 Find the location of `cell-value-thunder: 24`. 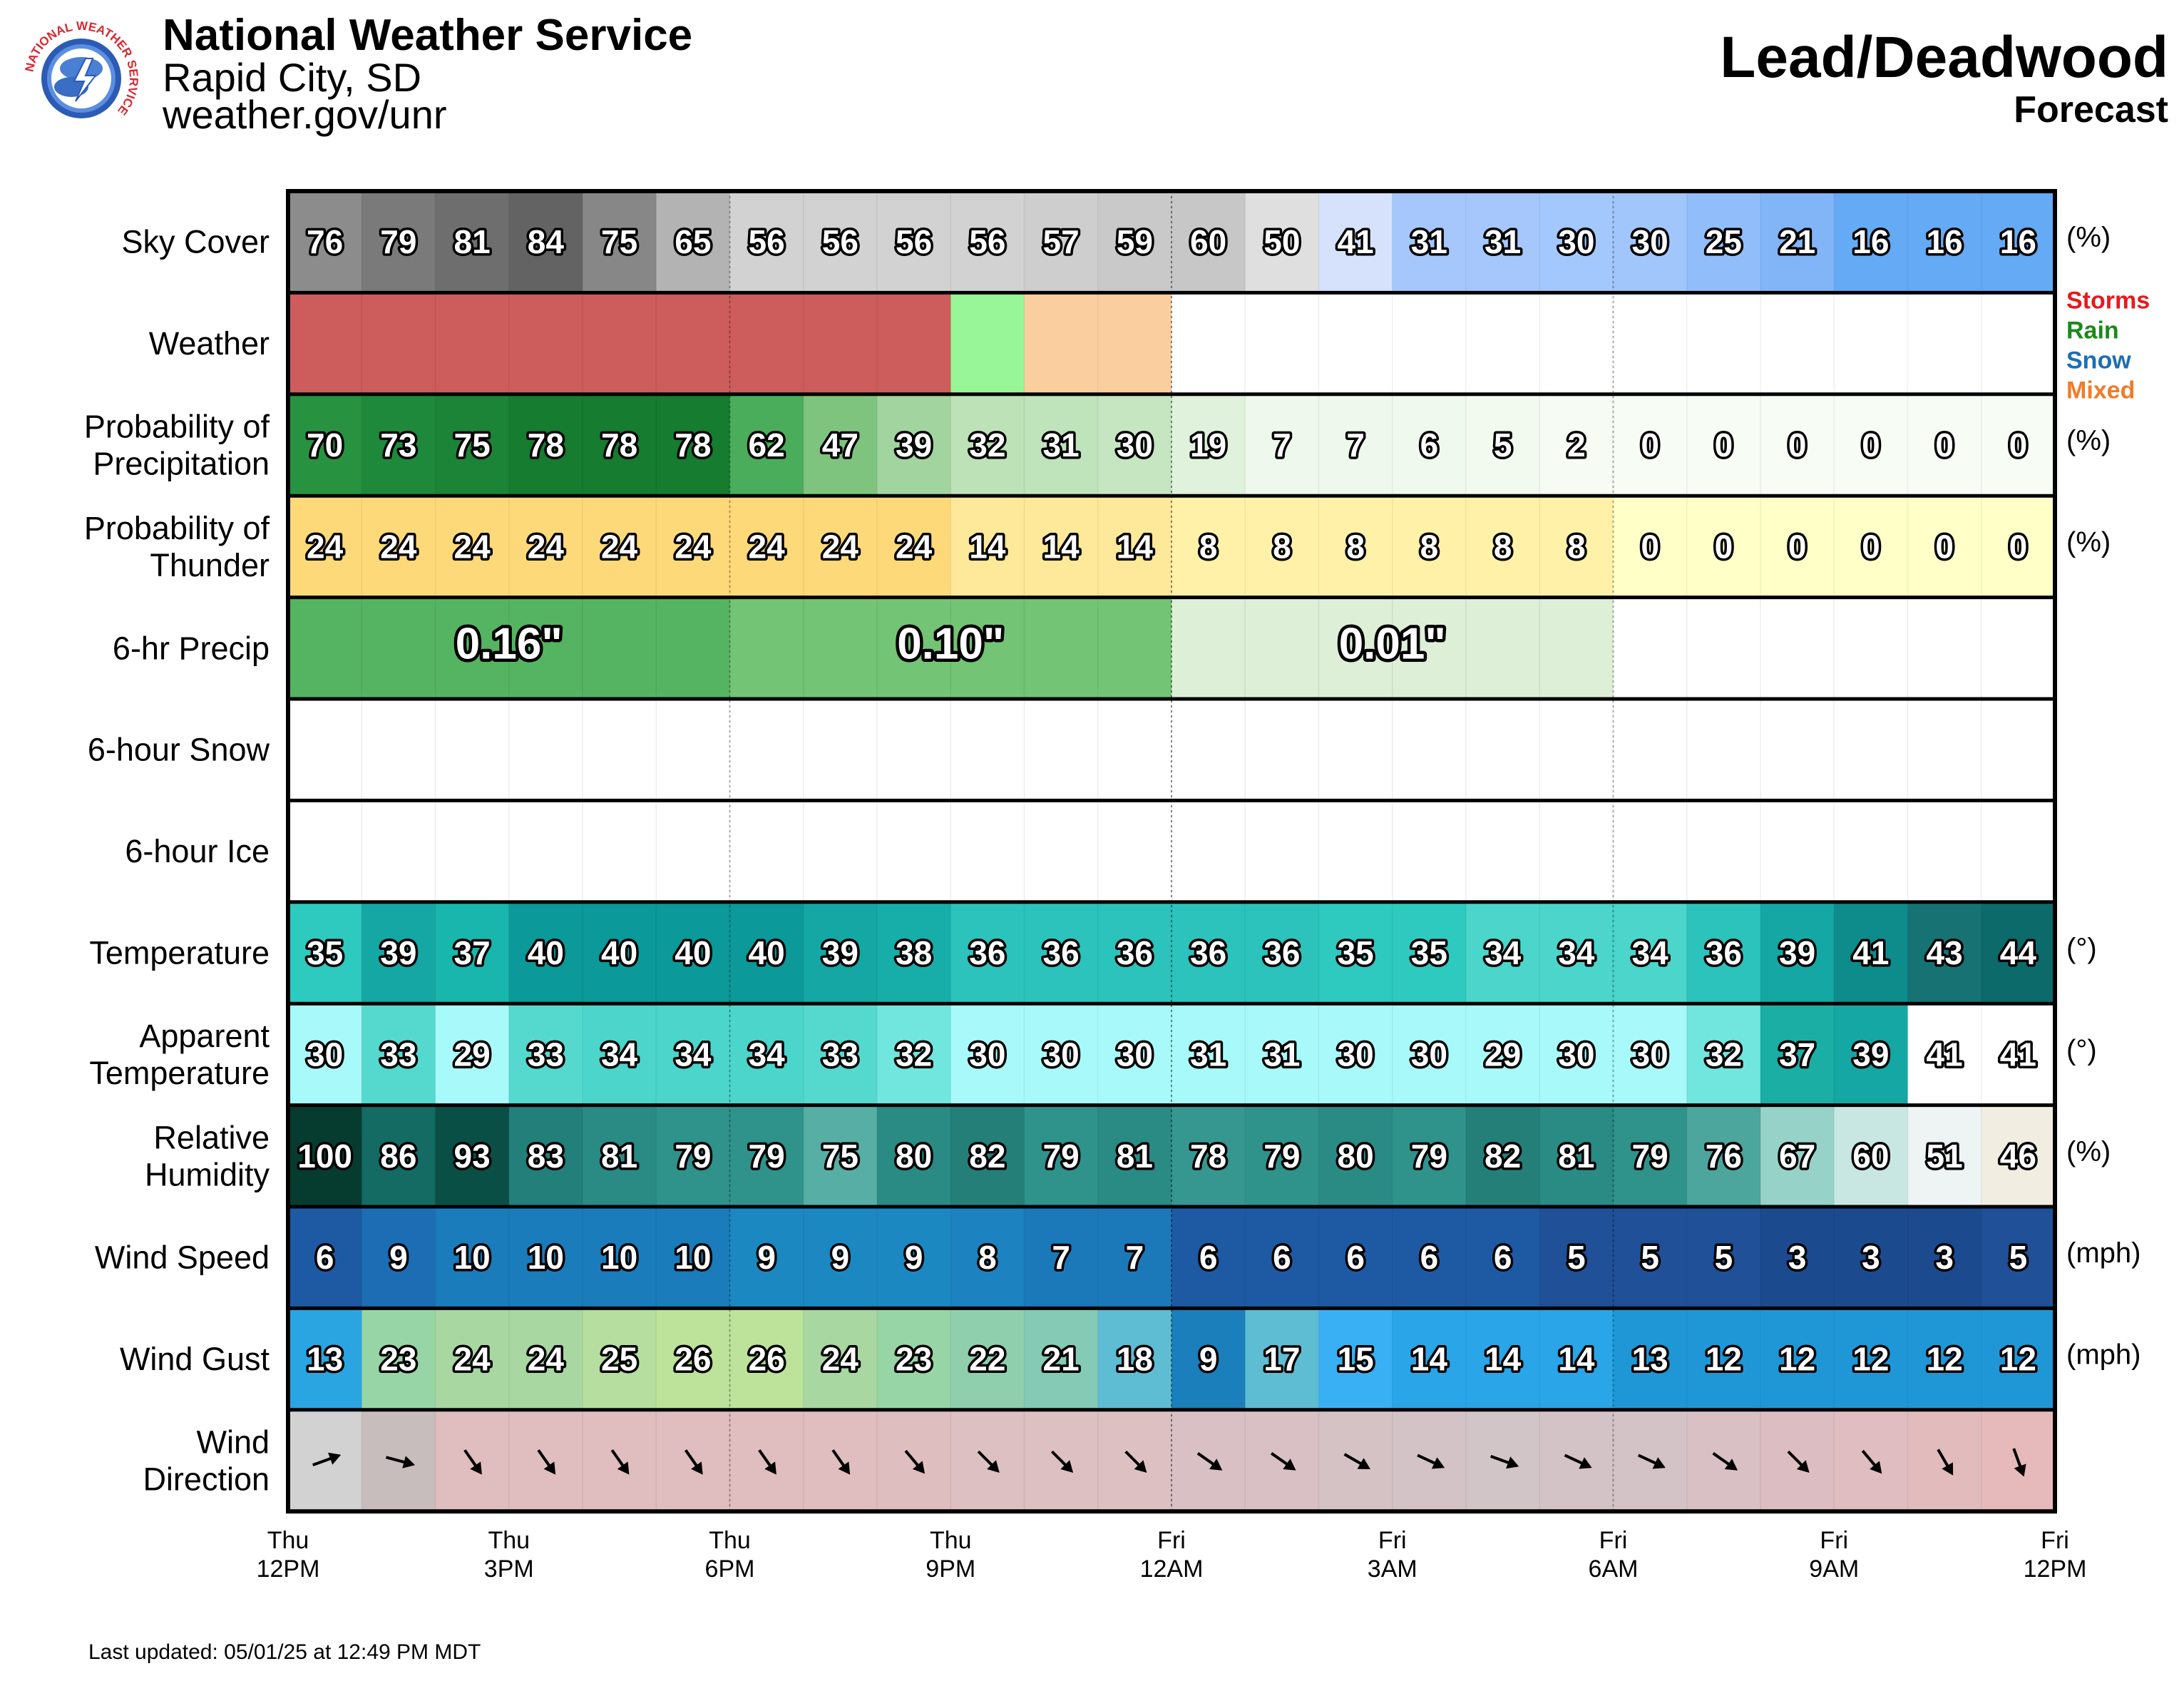

cell-value-thunder: 24 is located at coordinates (693, 546).